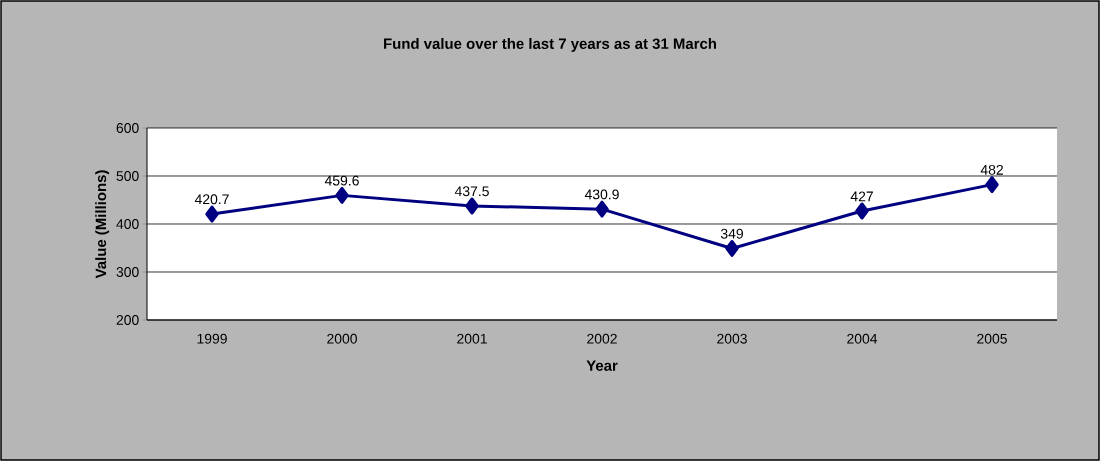  I want to click on y-tick-label: 600, so click(127, 128).